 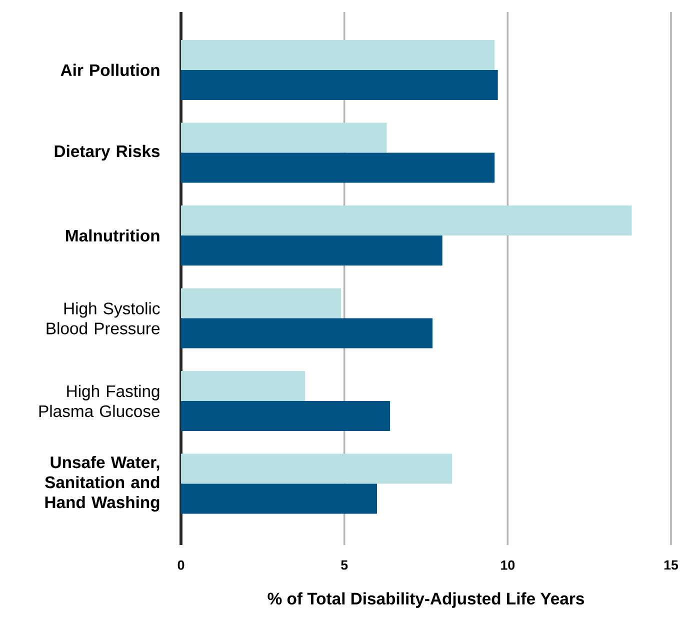 What do you see at coordinates (102, 484) in the screenshot?
I see `y-tick-label: Unsafe Water, Sanitation and Hand Washing` at bounding box center [102, 484].